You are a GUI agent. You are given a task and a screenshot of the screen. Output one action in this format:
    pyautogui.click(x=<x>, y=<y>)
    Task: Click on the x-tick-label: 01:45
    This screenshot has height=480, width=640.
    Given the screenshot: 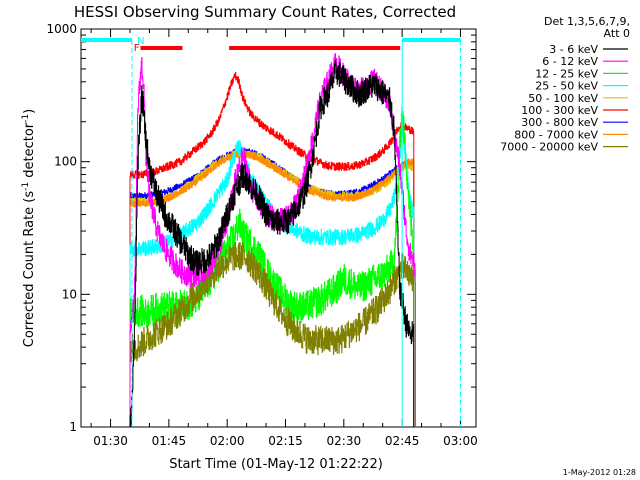 What is the action you would take?
    pyautogui.click(x=169, y=441)
    